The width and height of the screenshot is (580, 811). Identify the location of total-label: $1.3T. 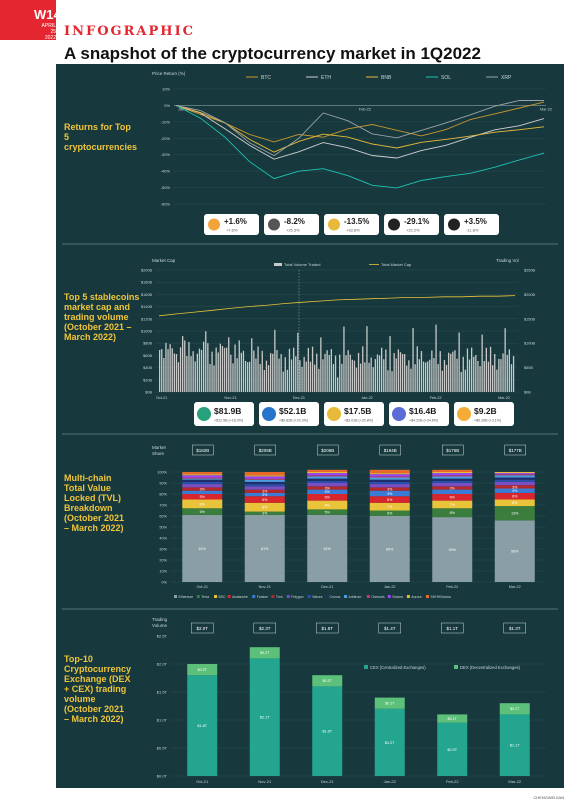
(515, 628).